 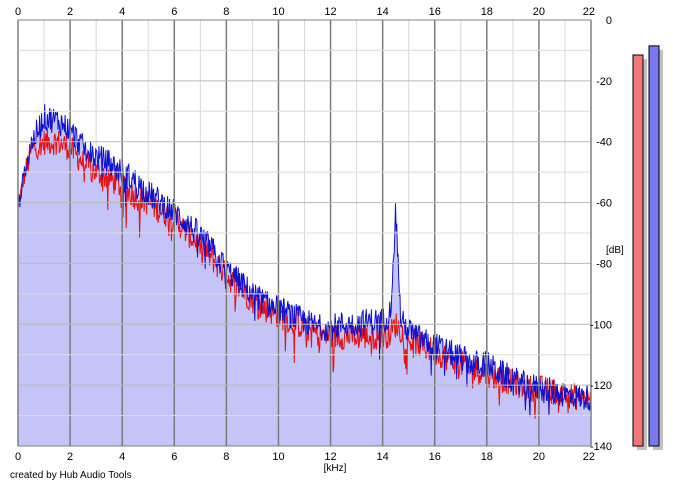 I want to click on x-tick-label-top: 18, so click(x=487, y=12).